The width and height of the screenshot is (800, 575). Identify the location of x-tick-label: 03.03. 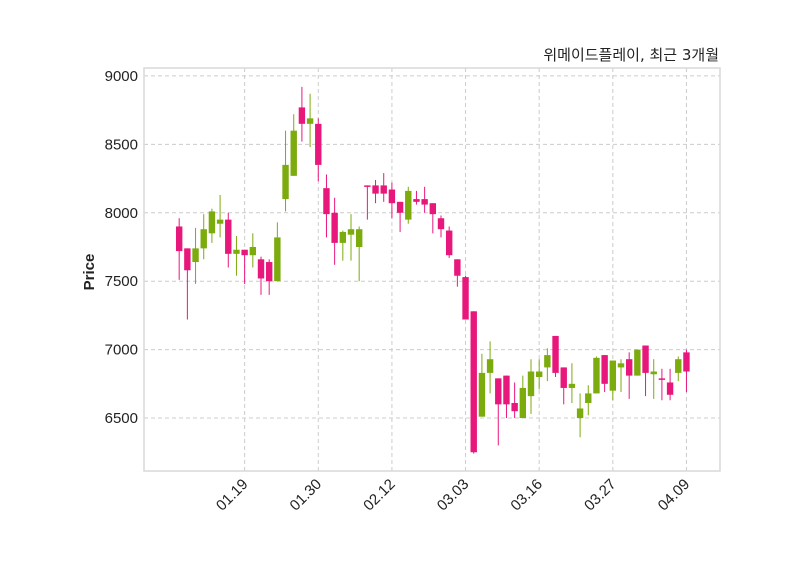
(453, 495).